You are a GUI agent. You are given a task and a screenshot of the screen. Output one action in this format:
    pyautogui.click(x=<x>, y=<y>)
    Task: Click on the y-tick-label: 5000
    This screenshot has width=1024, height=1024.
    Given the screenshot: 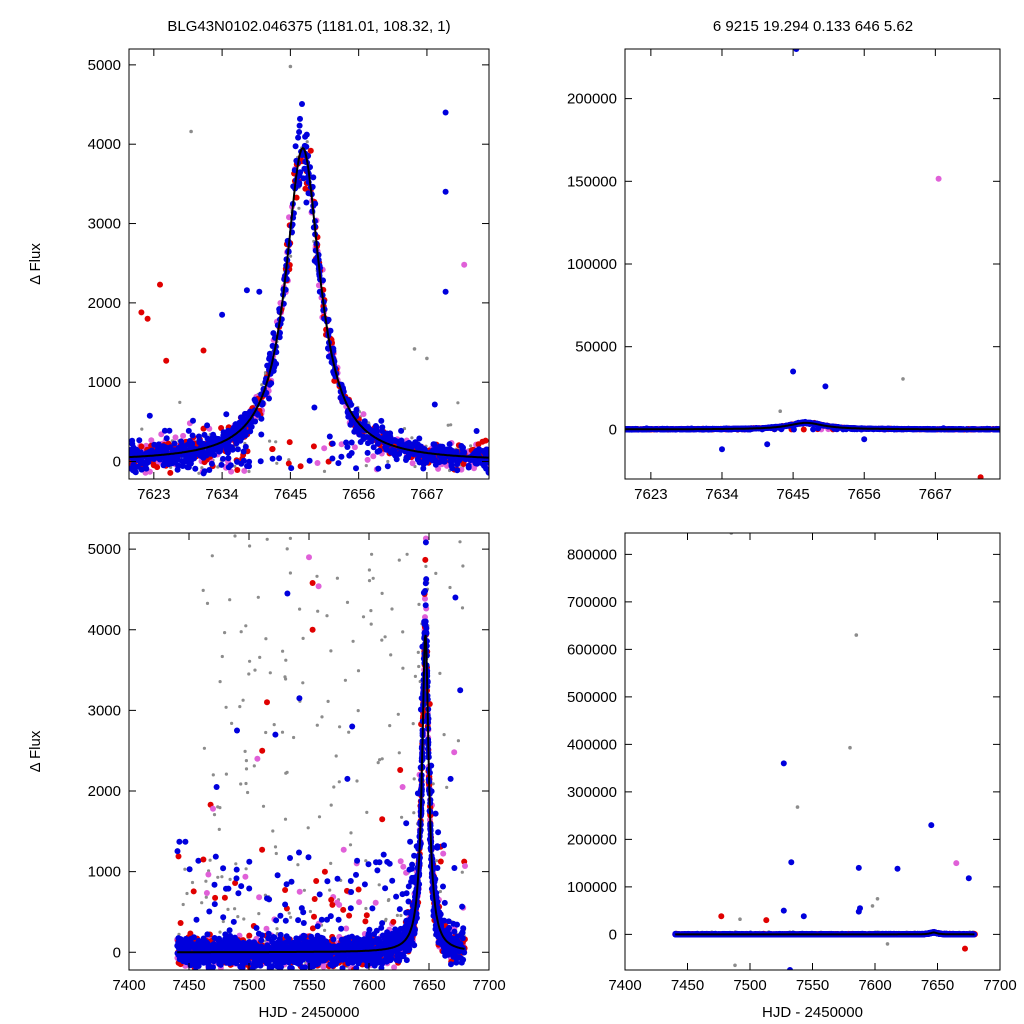 What is the action you would take?
    pyautogui.click(x=104, y=65)
    